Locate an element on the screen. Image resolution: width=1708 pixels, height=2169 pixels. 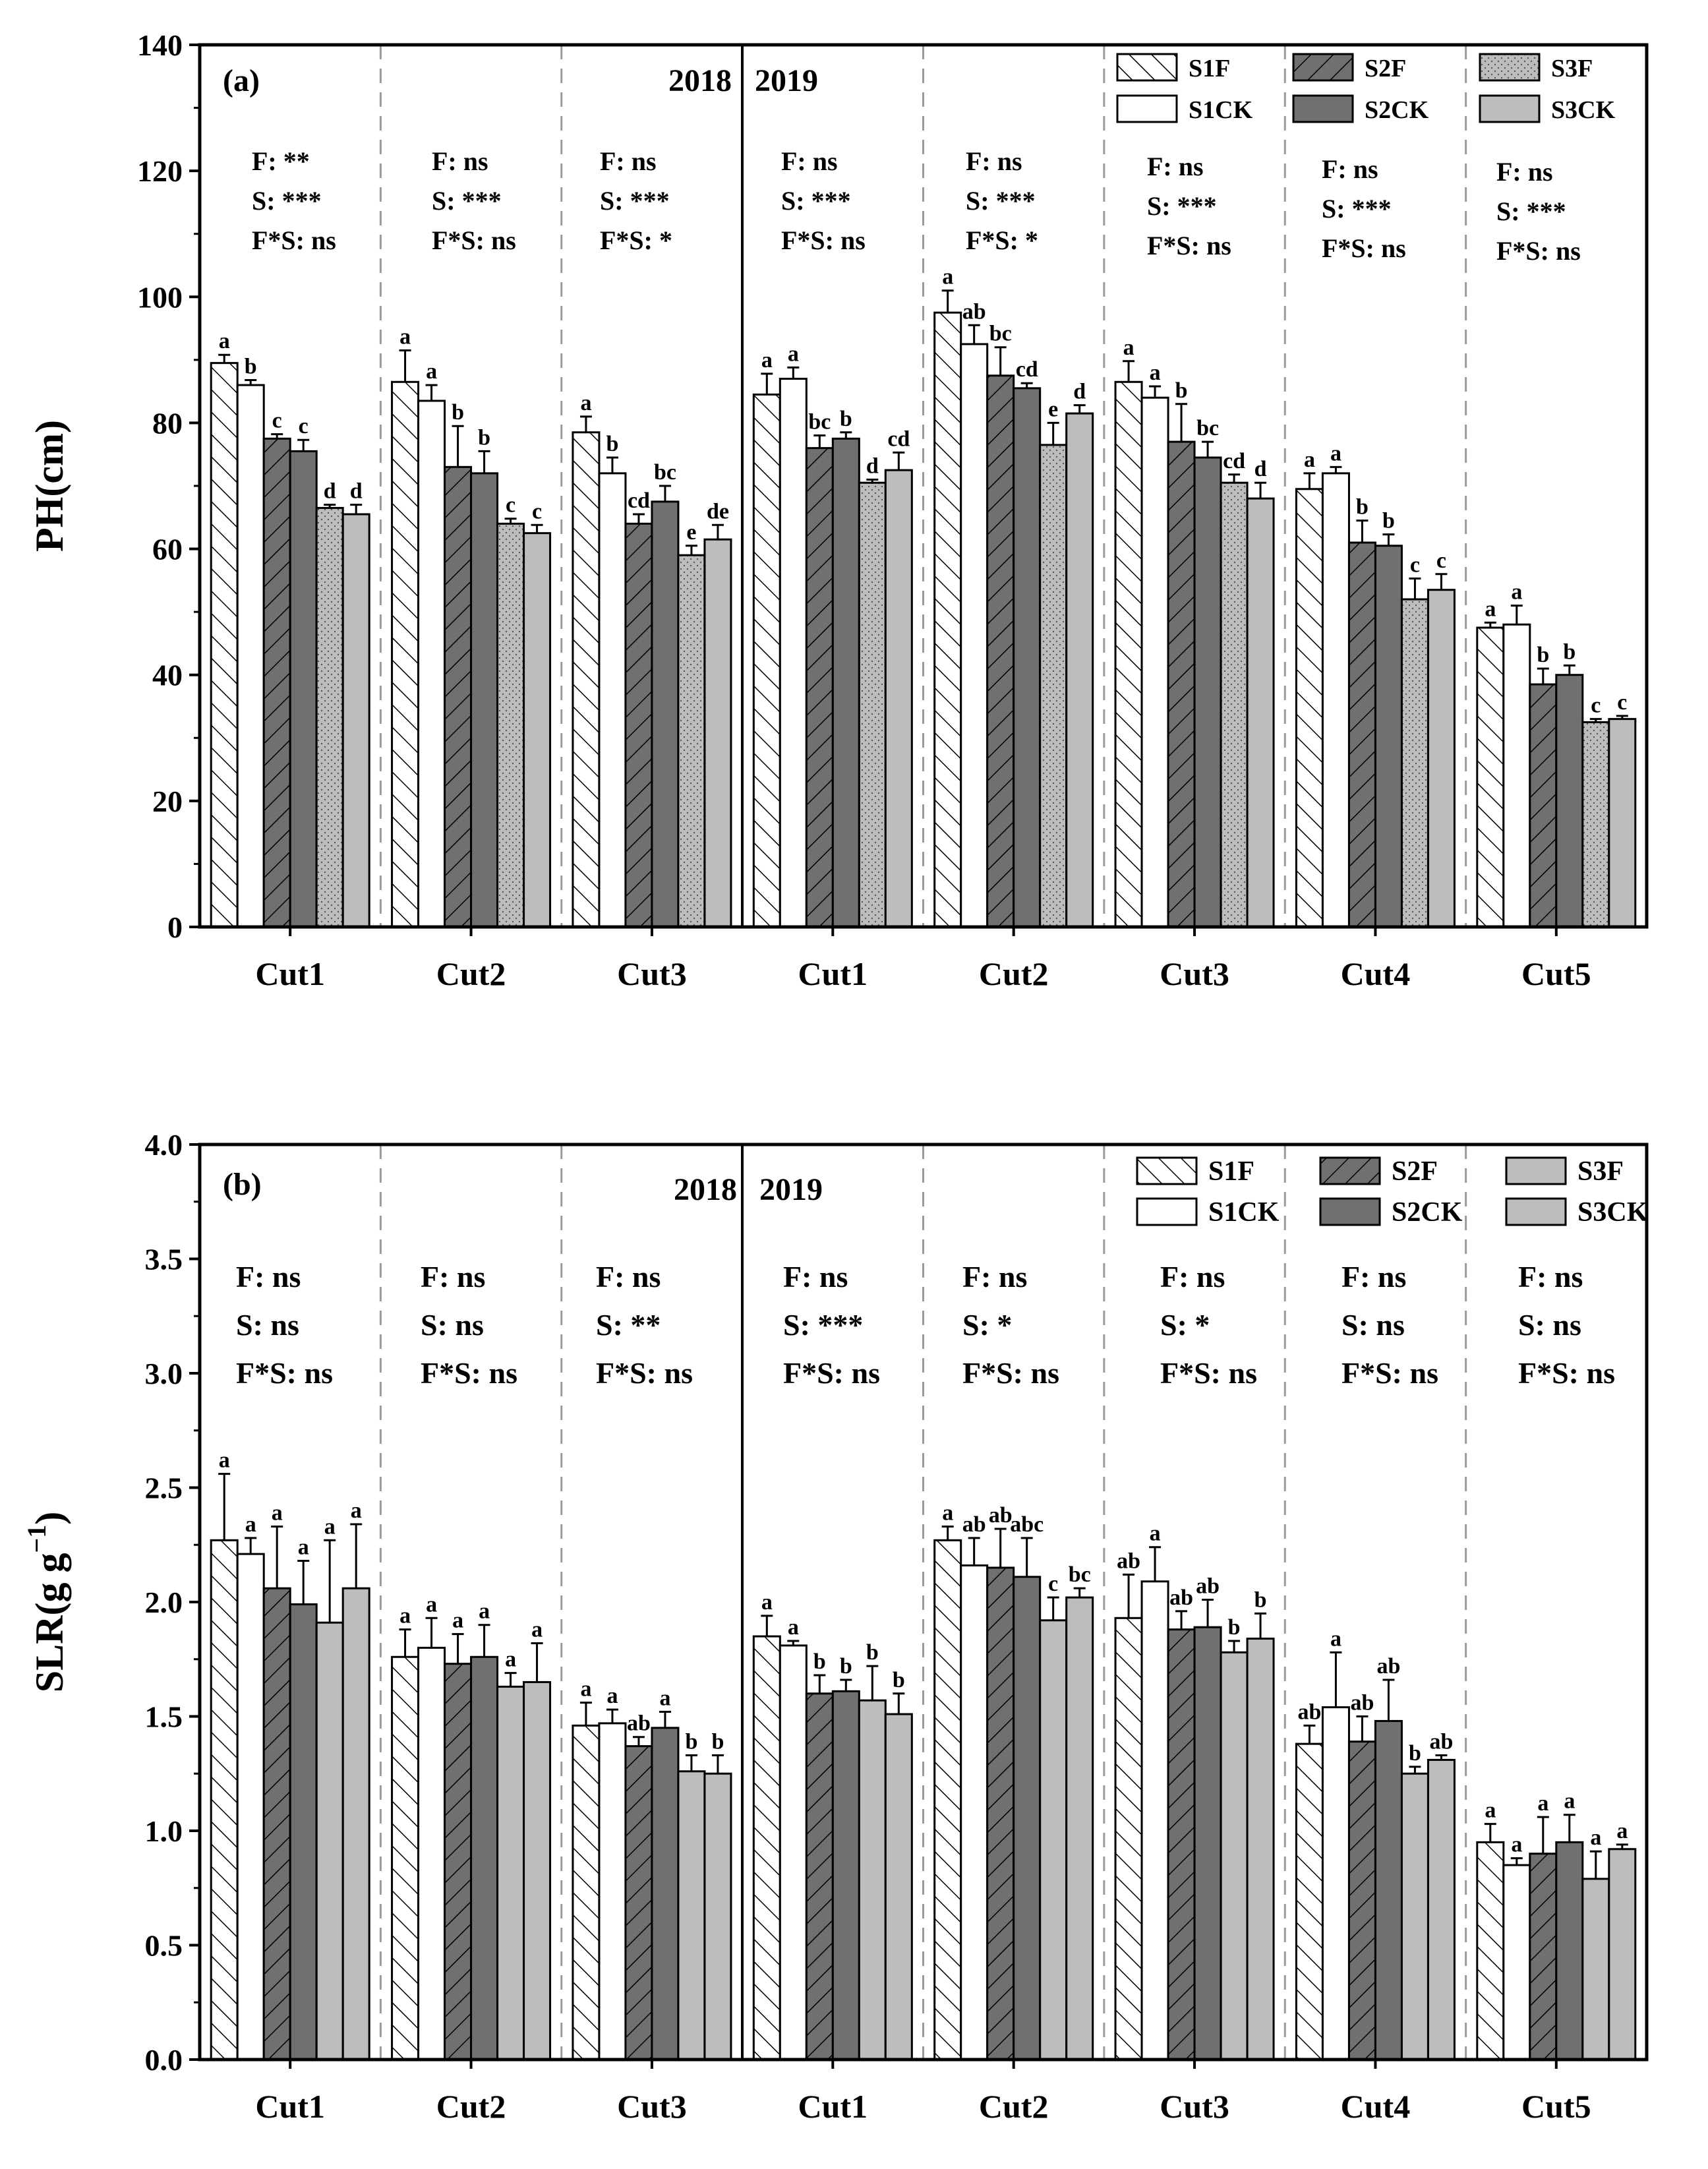
panel-b-label: (b) is located at coordinates (242, 1184).